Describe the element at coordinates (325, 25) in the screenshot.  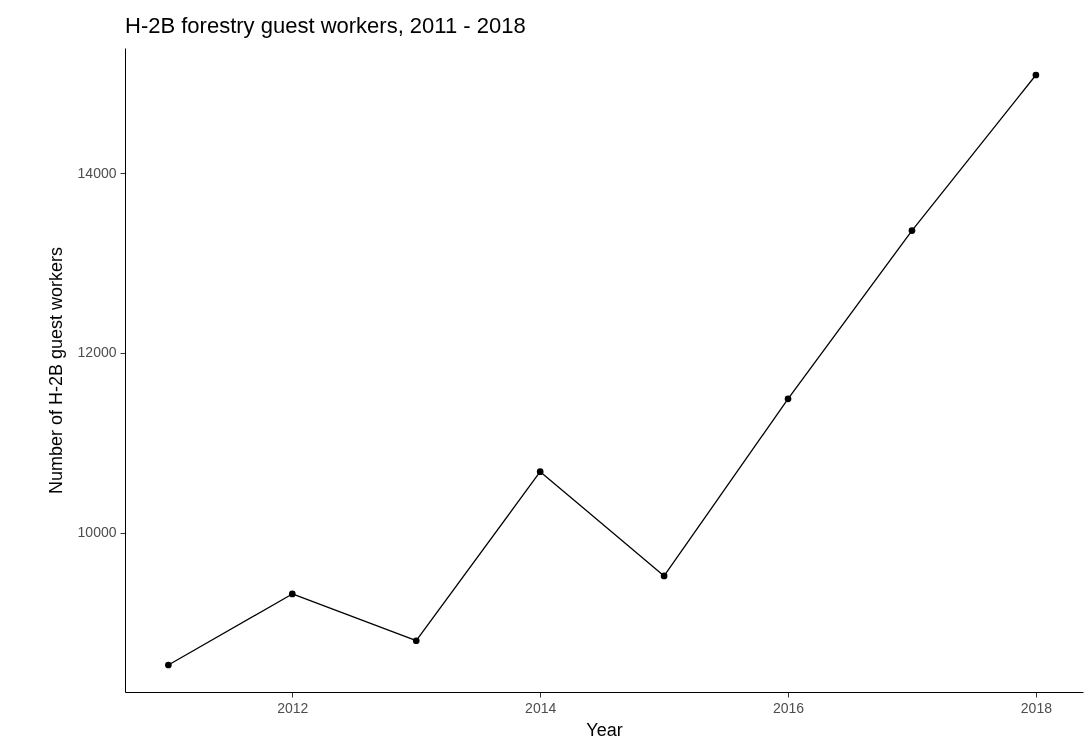
I see `chart-title: H-2B forestry guest workers, 2011 - 2018` at that location.